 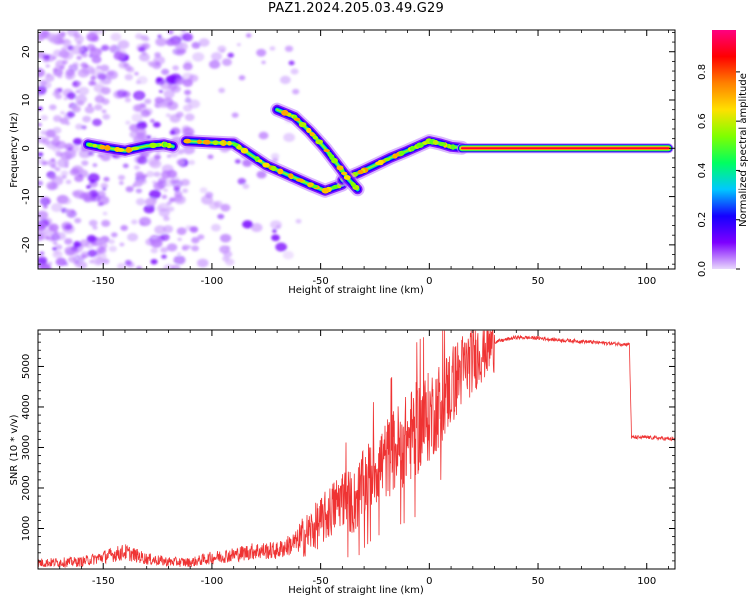 I want to click on snr-x-tick-label: -150, so click(x=103, y=581).